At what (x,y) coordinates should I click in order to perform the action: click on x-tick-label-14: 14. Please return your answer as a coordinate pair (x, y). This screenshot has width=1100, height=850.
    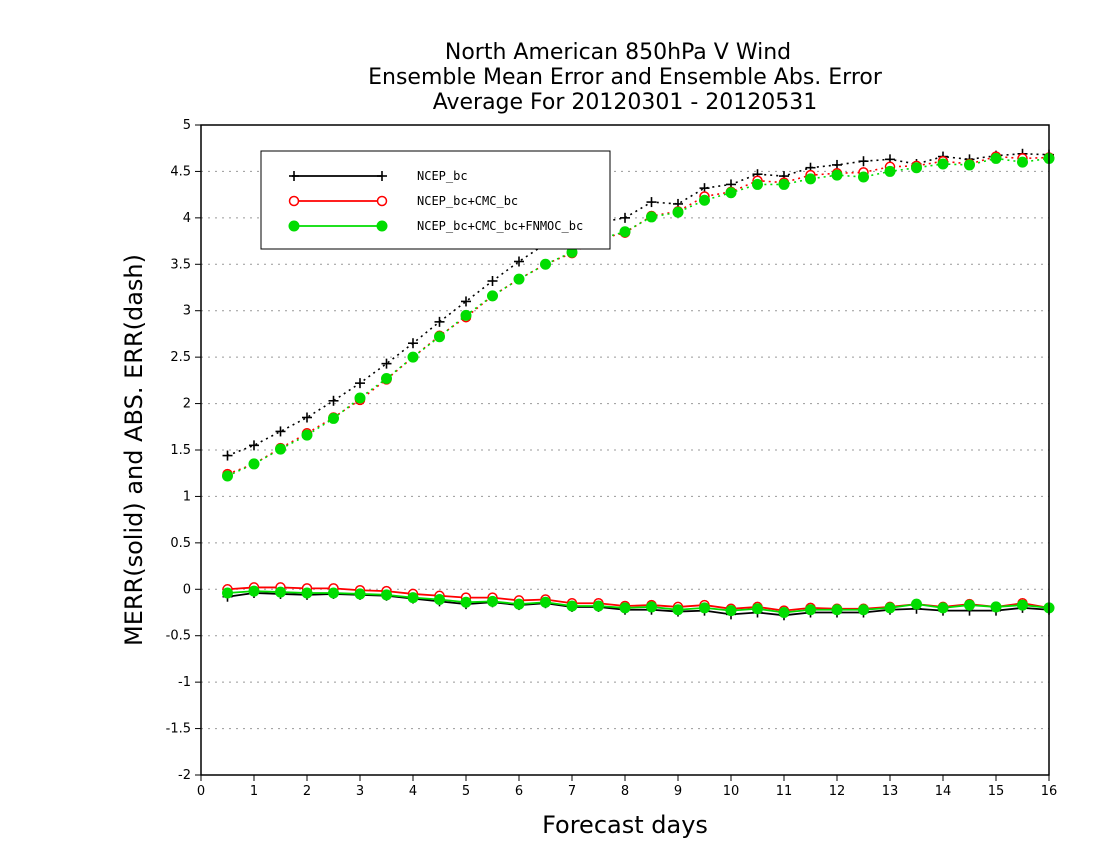
    Looking at the image, I should click on (943, 791).